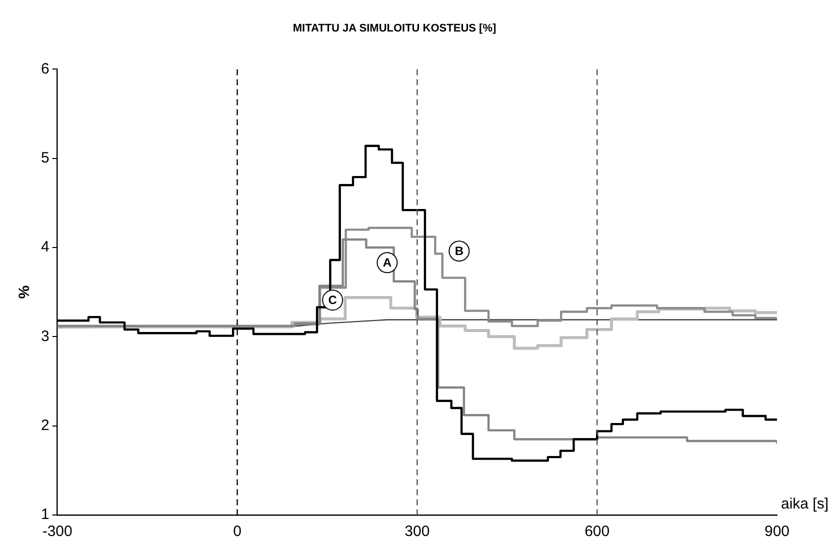 This screenshot has width=835, height=550. What do you see at coordinates (25, 292) in the screenshot?
I see `y-axis-title: %` at bounding box center [25, 292].